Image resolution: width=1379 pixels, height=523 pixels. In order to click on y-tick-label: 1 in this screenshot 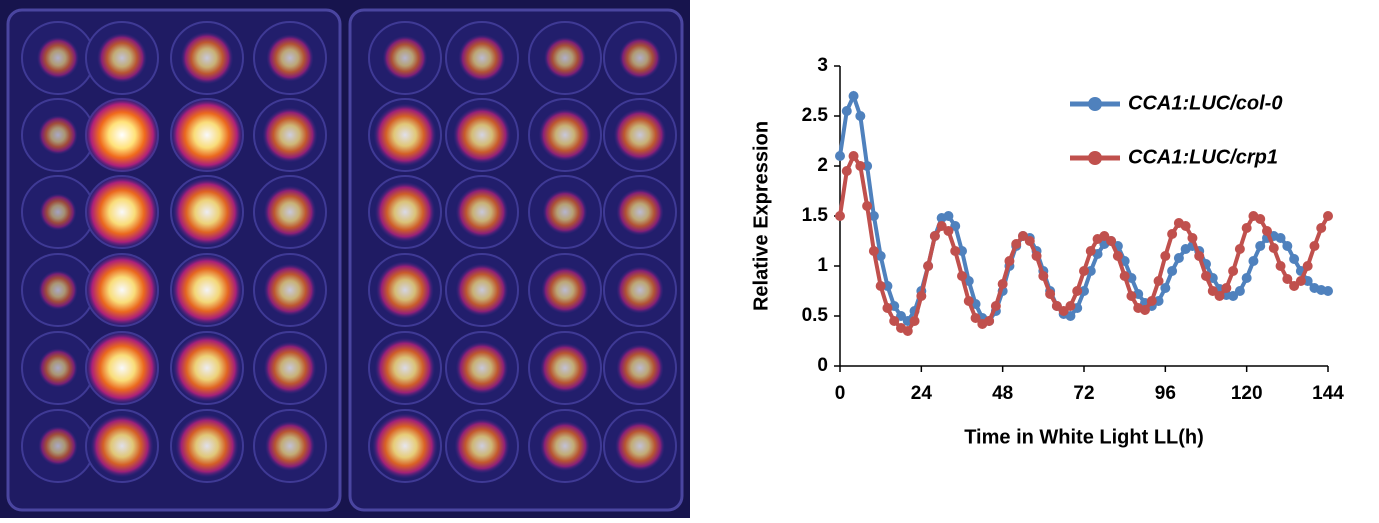, I will do `click(822, 265)`.